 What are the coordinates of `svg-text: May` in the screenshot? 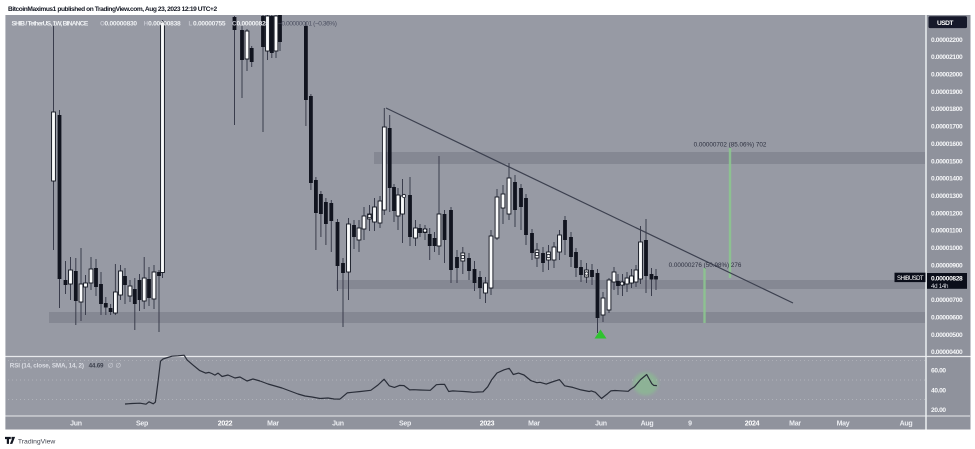 It's located at (843, 424).